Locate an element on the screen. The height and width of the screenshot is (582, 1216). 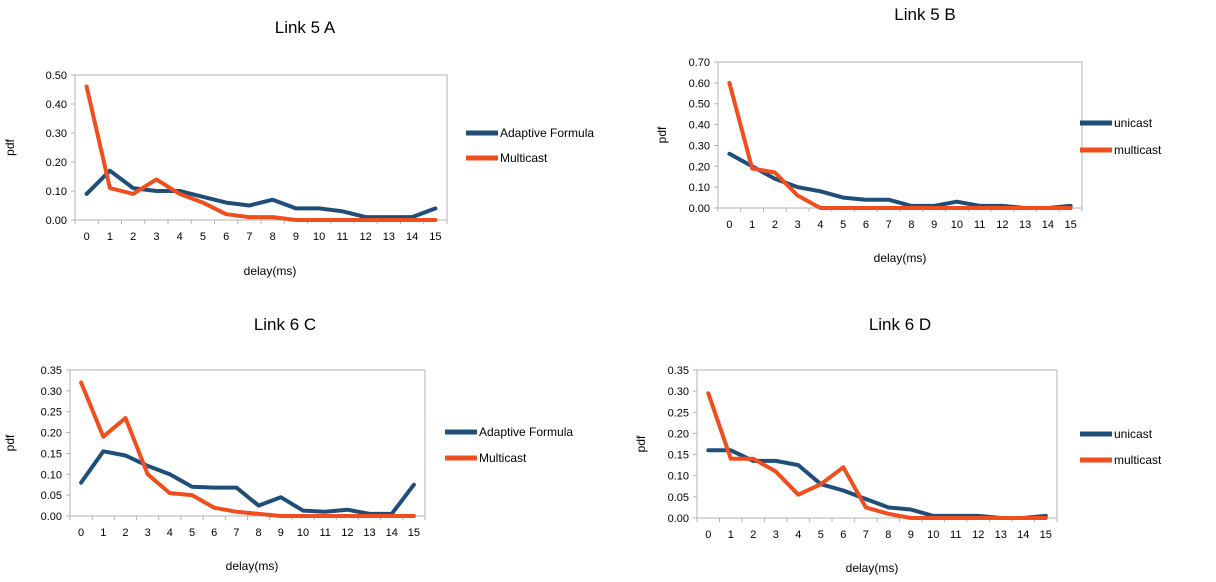
x-tick-label: 13 is located at coordinates (1025, 225).